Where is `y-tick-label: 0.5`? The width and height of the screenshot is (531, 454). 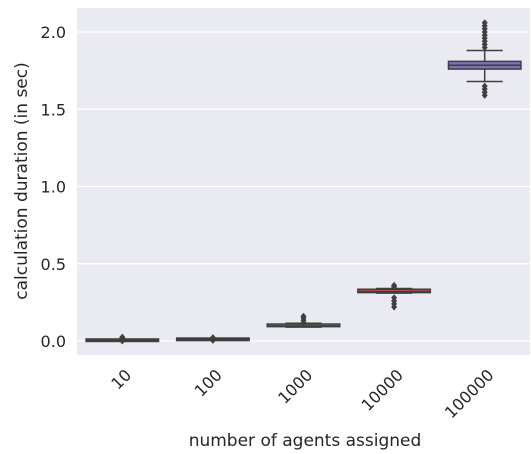
y-tick-label: 0.5 is located at coordinates (53, 264).